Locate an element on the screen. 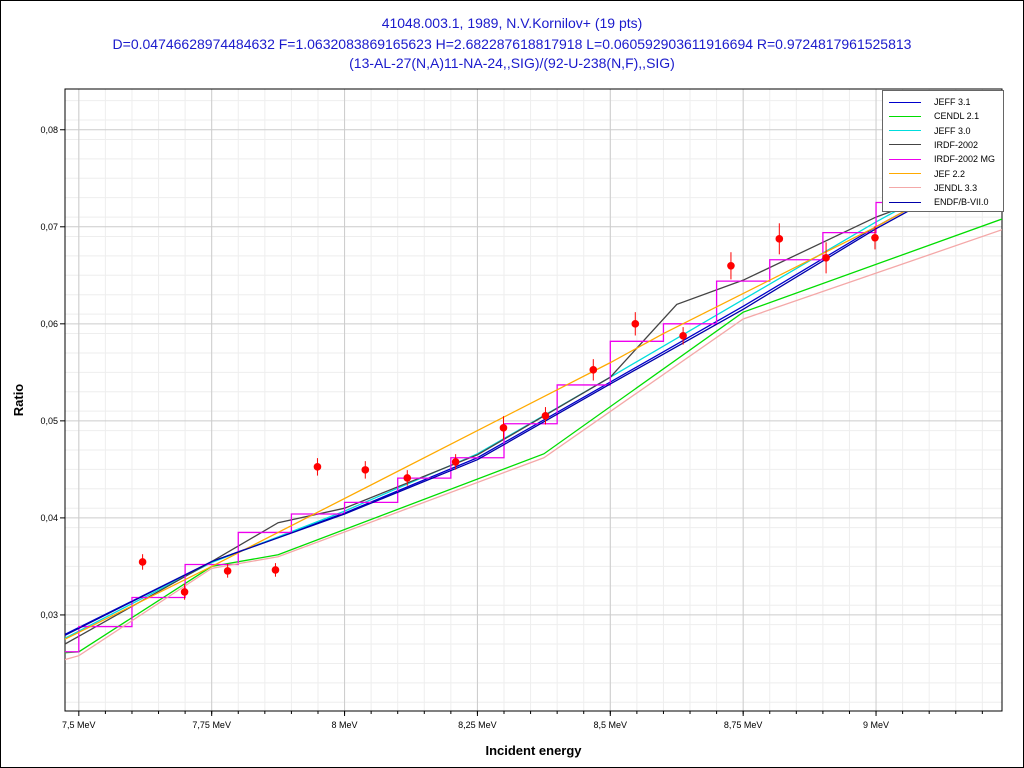  x-tick-label: 8,25 MeV is located at coordinates (477, 725).